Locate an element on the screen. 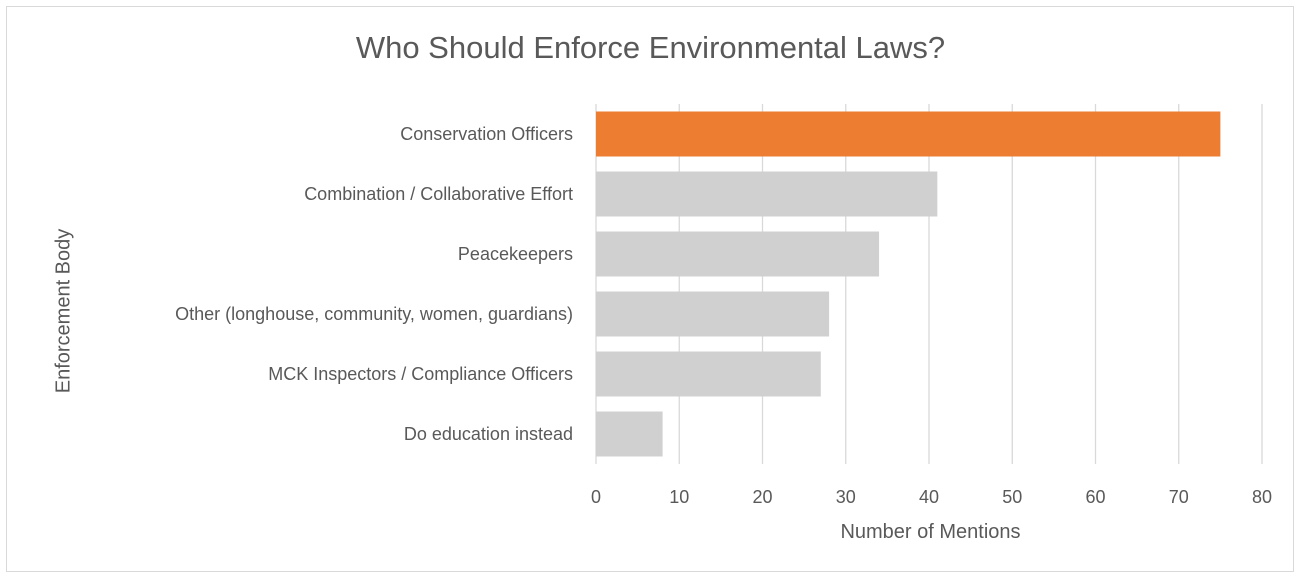 This screenshot has width=1301, height=578. x-tick-label: 80 is located at coordinates (1262, 497).